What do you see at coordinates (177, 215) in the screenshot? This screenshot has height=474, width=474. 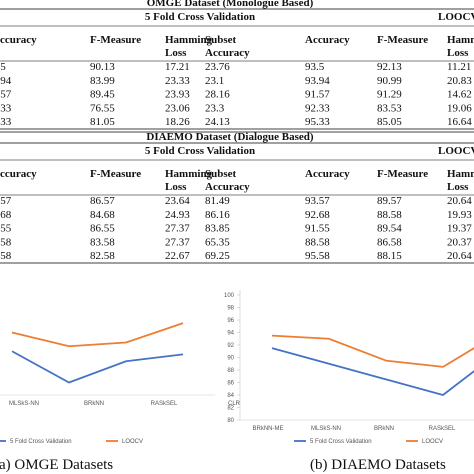 I see `cell: 24.93` at bounding box center [177, 215].